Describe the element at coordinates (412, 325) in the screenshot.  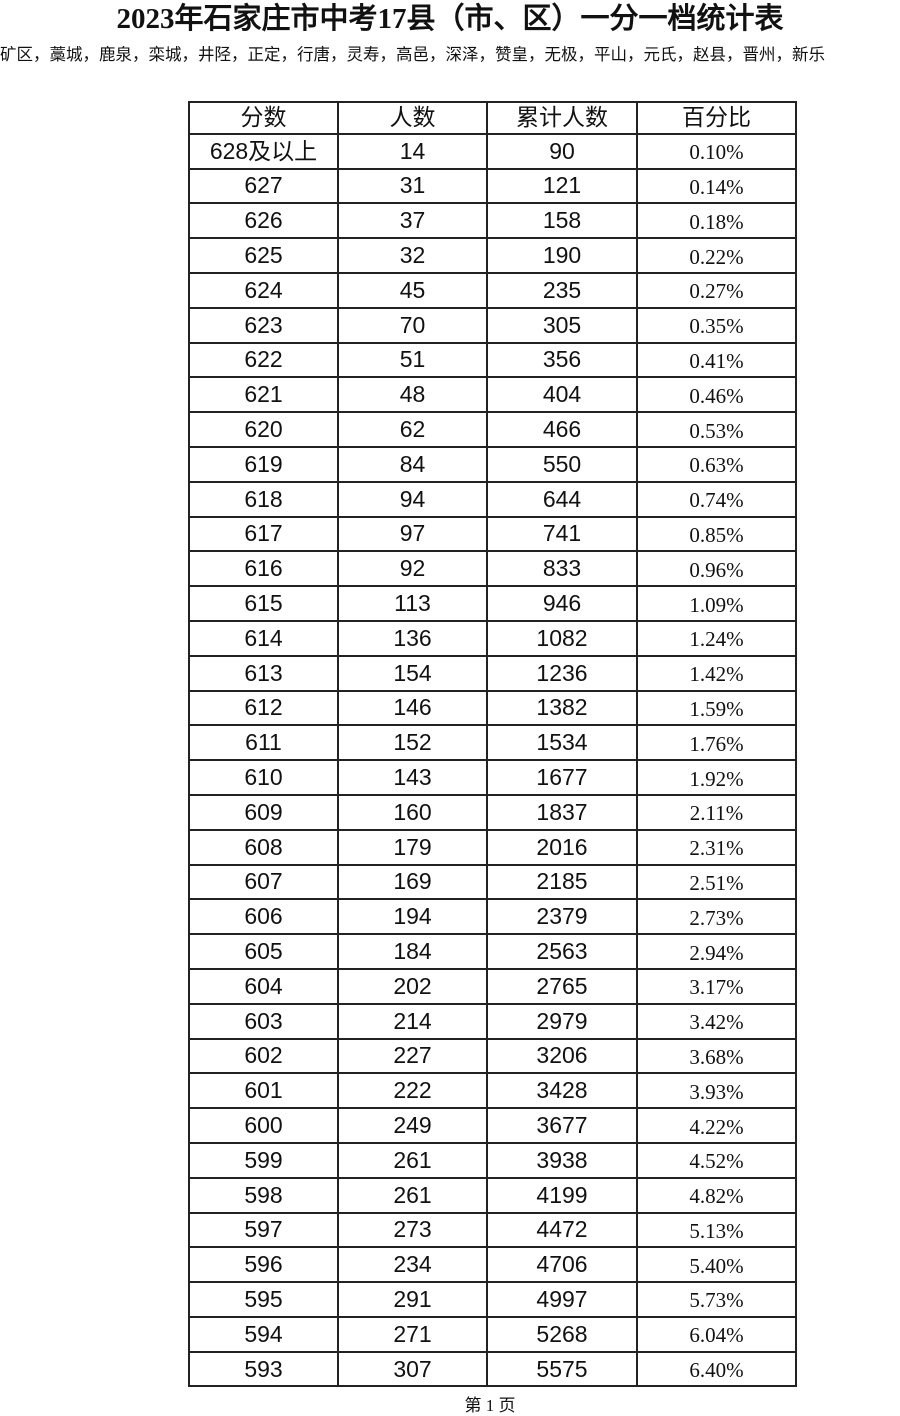
I see `table-cell: 70` at that location.